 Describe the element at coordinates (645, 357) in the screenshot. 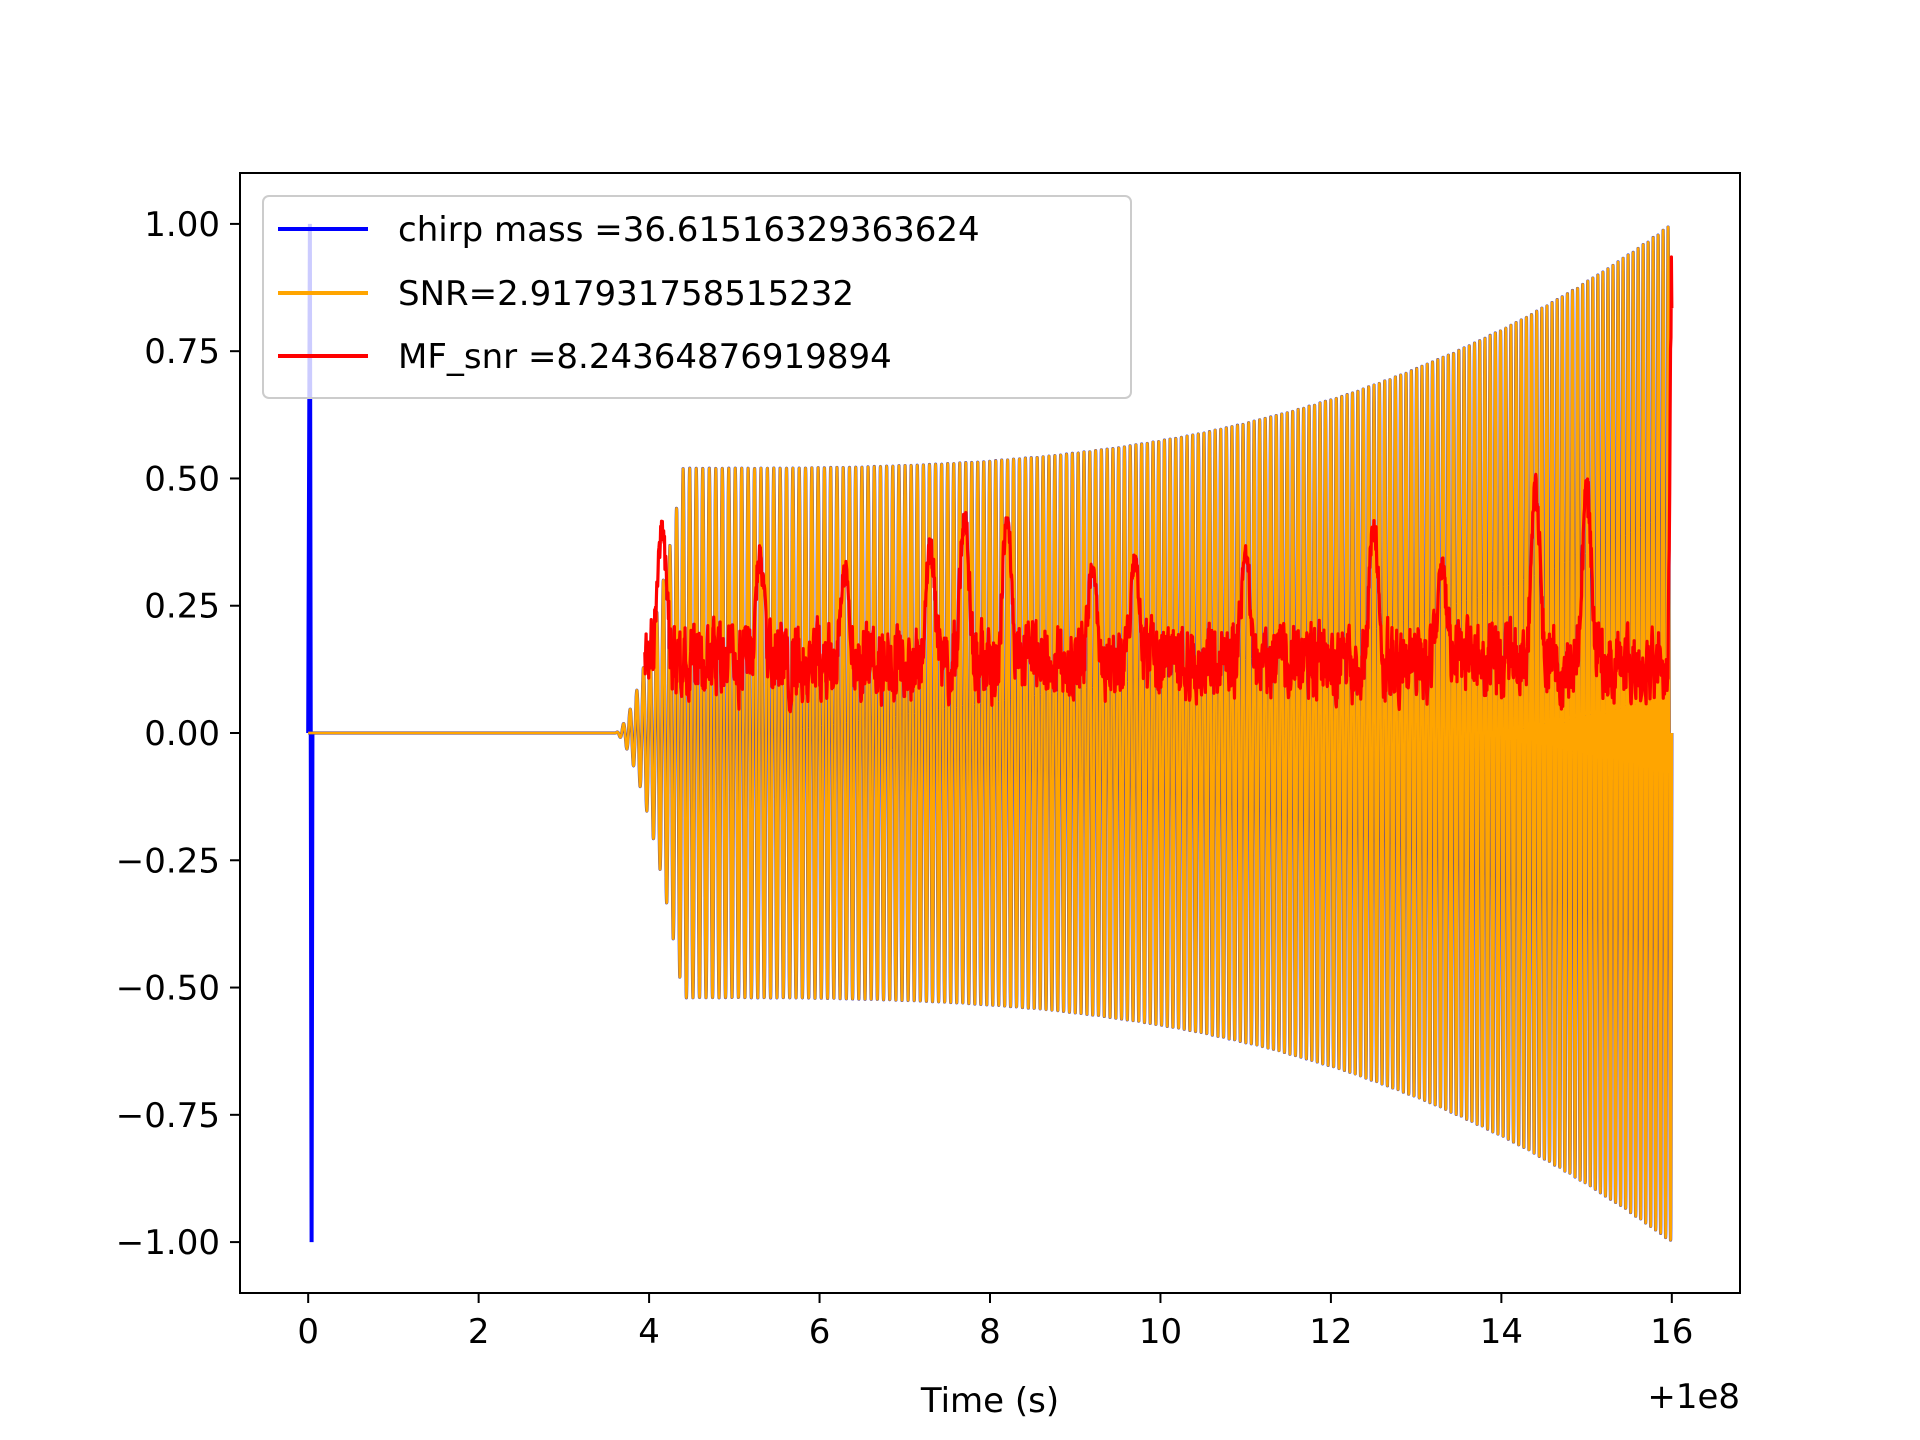

I see `legend-entry-mf-snr: MF_snr =8.24364876919894` at that location.